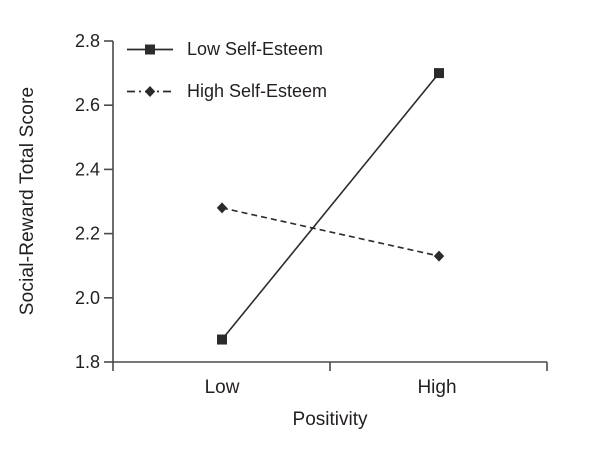 The height and width of the screenshot is (450, 613). What do you see at coordinates (87, 169) in the screenshot?
I see `svg-text: 2.4` at bounding box center [87, 169].